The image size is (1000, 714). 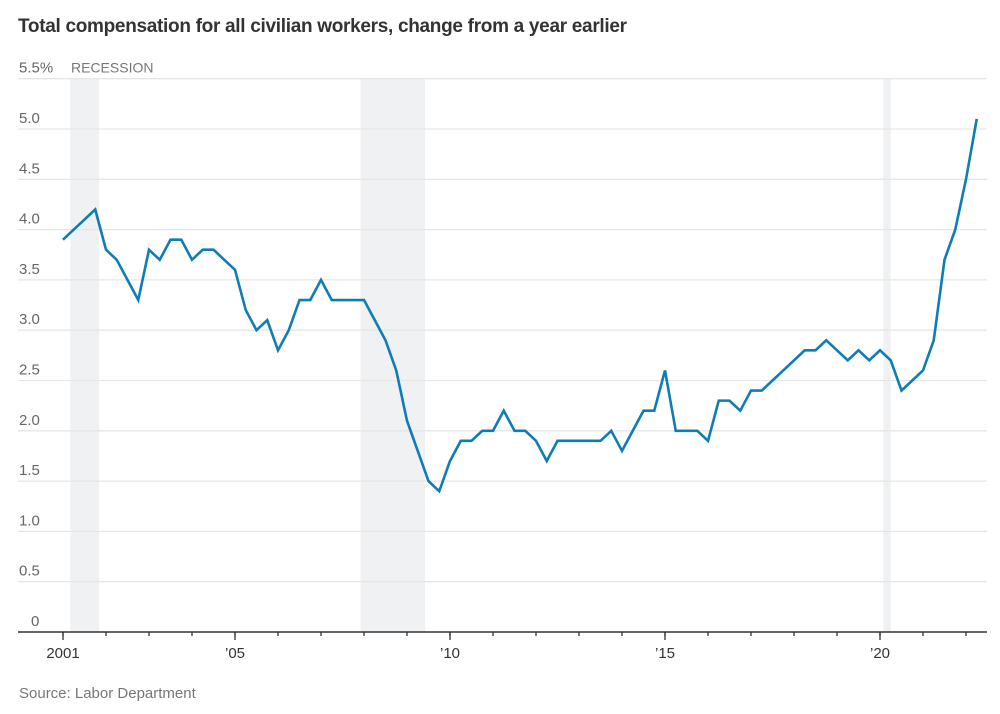 What do you see at coordinates (29, 420) in the screenshot?
I see `y-tick-label: 2.0` at bounding box center [29, 420].